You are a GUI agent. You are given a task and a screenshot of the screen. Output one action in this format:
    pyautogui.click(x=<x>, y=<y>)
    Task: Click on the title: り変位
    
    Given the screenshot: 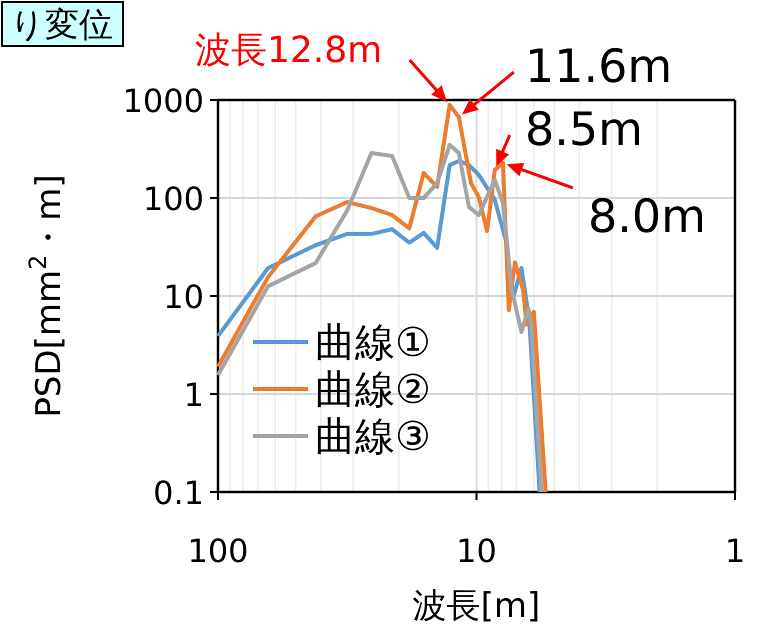 What is the action you would take?
    pyautogui.click(x=62, y=24)
    